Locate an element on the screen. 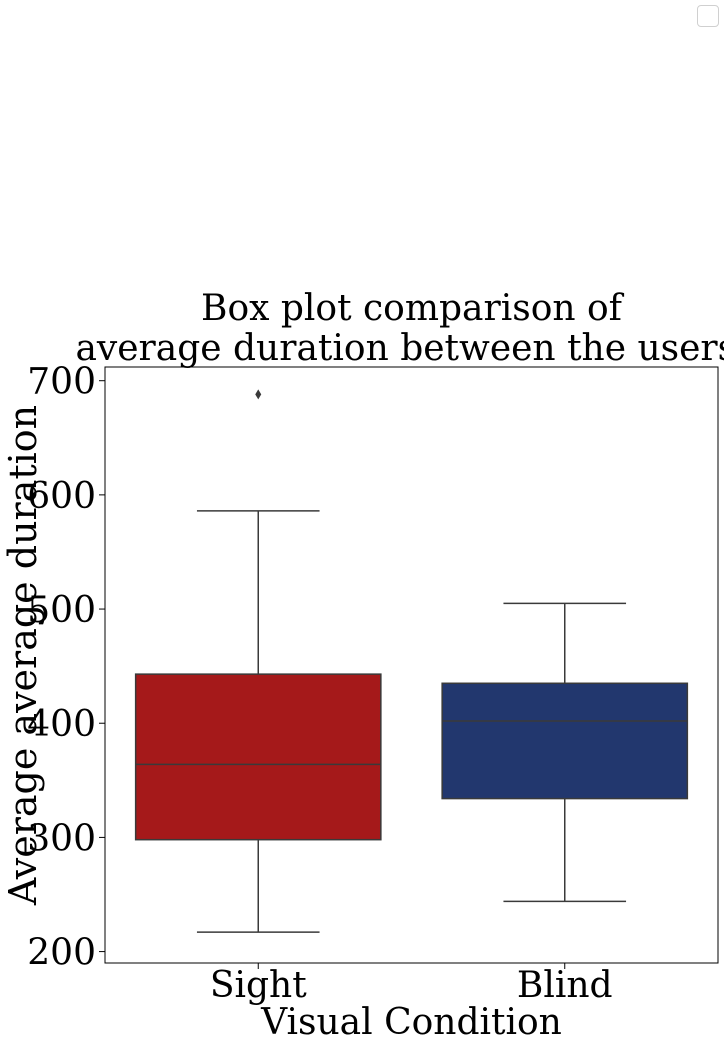 This screenshot has height=1049, width=724. chart-title-line: average duration between the users. is located at coordinates (399, 348).